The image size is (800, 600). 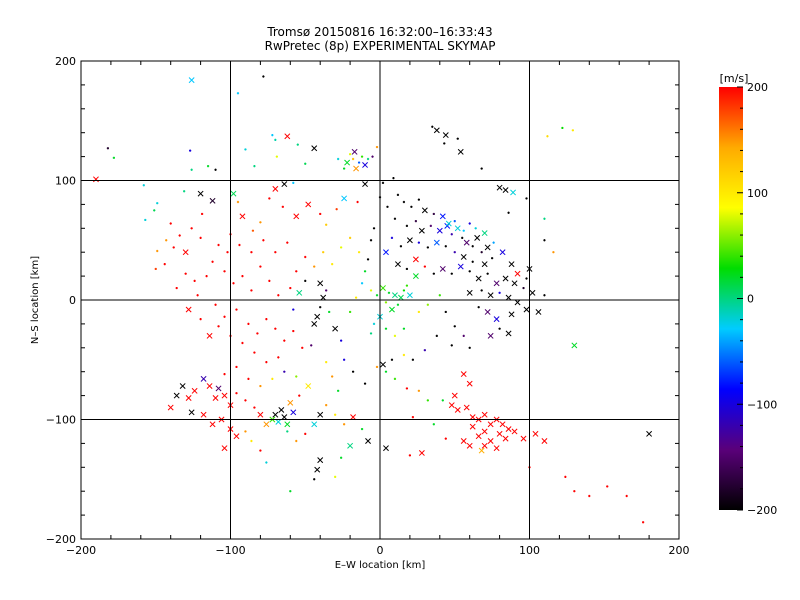 I want to click on chart-subtitle: RwPretec (8p) EXPERIMENTAL SKYMAP, so click(x=380, y=46).